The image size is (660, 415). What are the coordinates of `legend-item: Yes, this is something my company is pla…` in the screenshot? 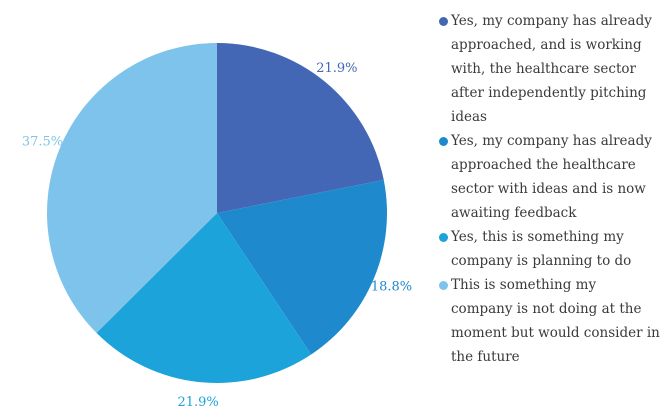 It's located at (548, 249).